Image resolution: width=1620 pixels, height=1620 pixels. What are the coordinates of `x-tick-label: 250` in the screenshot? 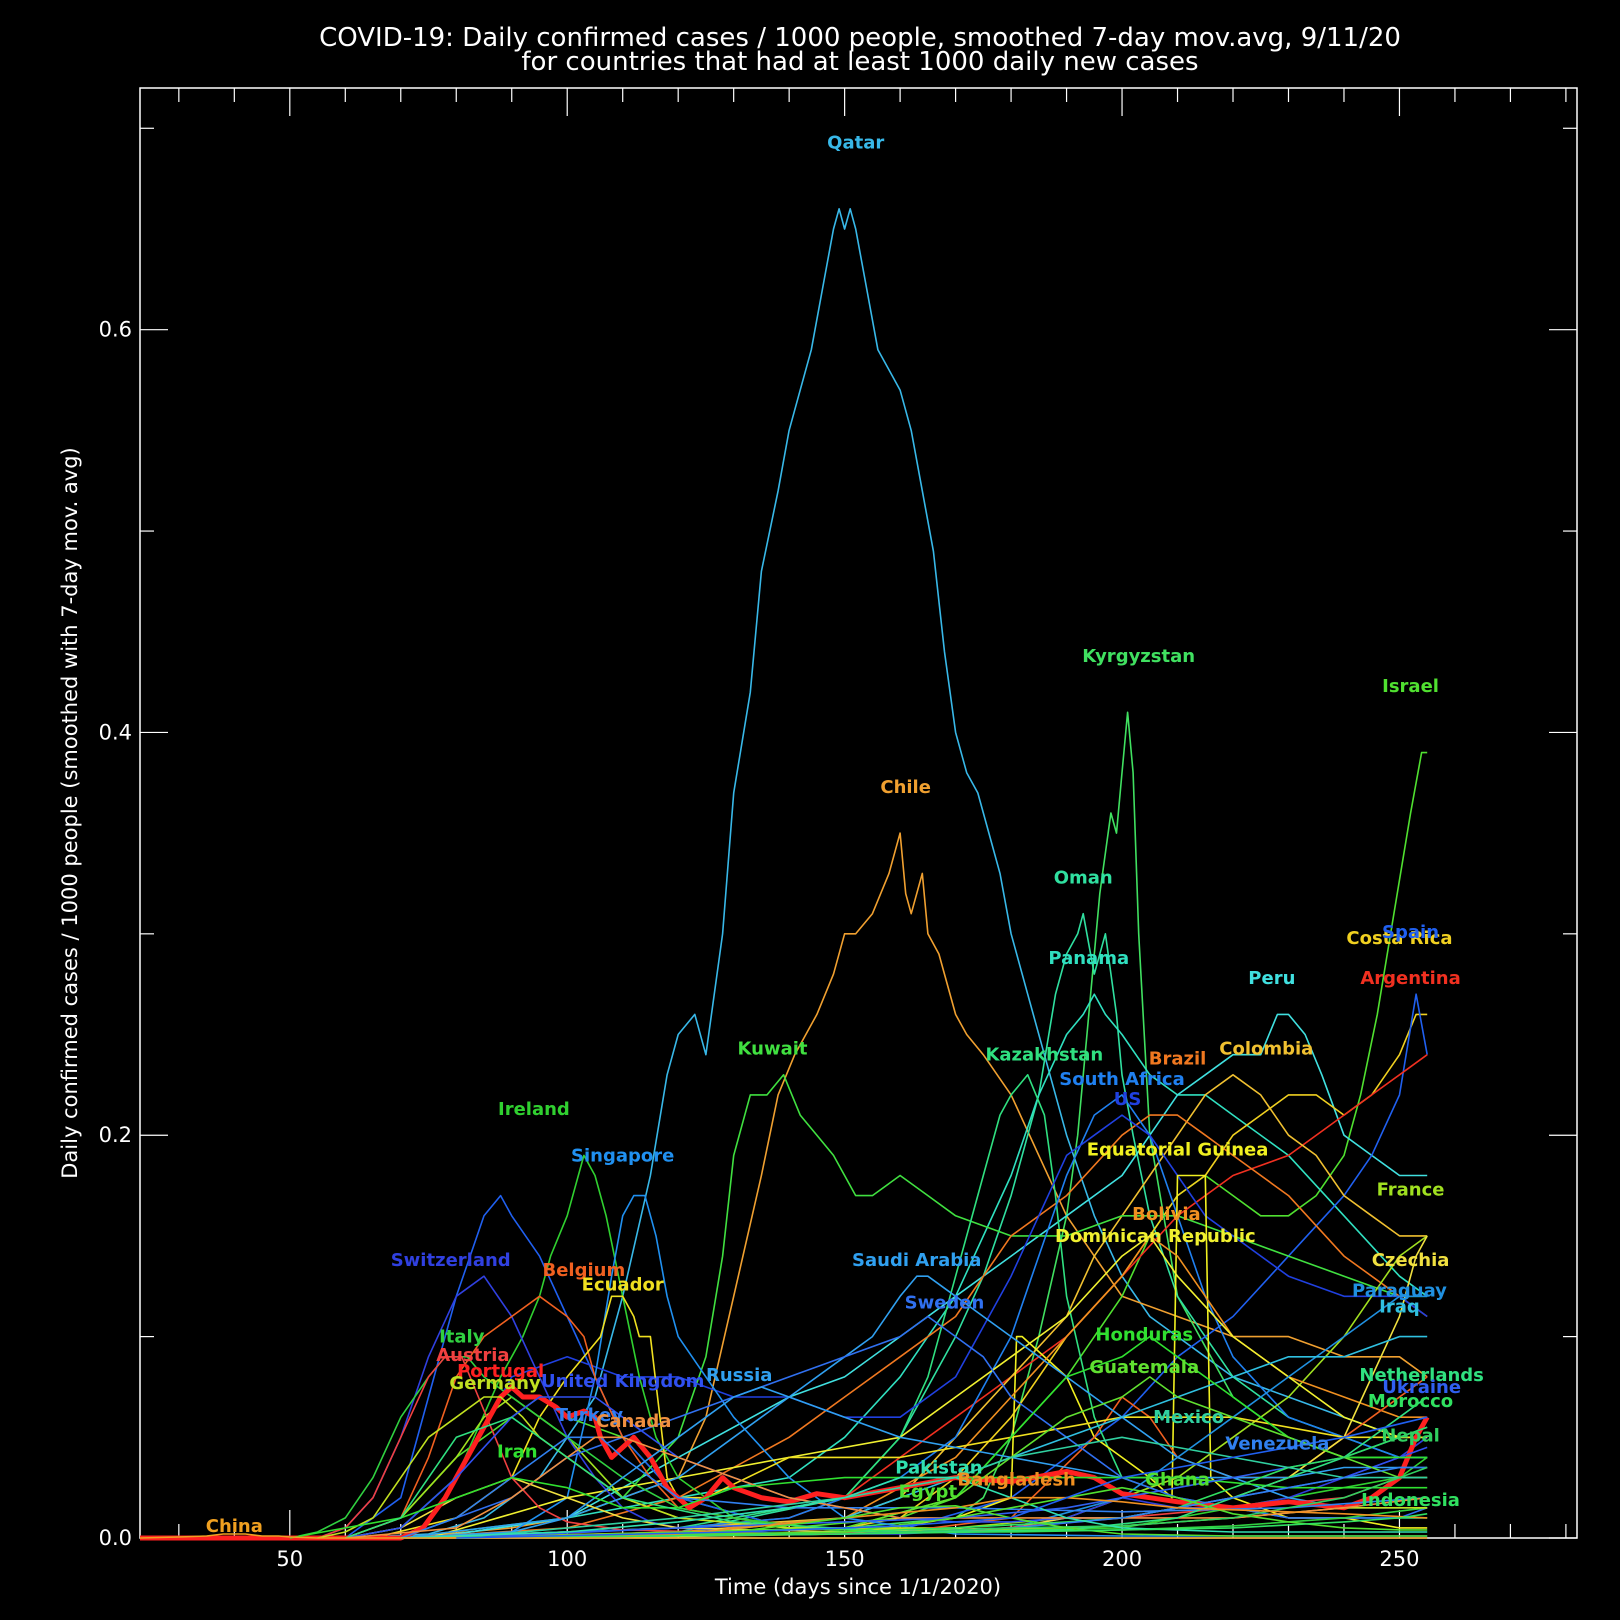 It's located at (1399, 1559).